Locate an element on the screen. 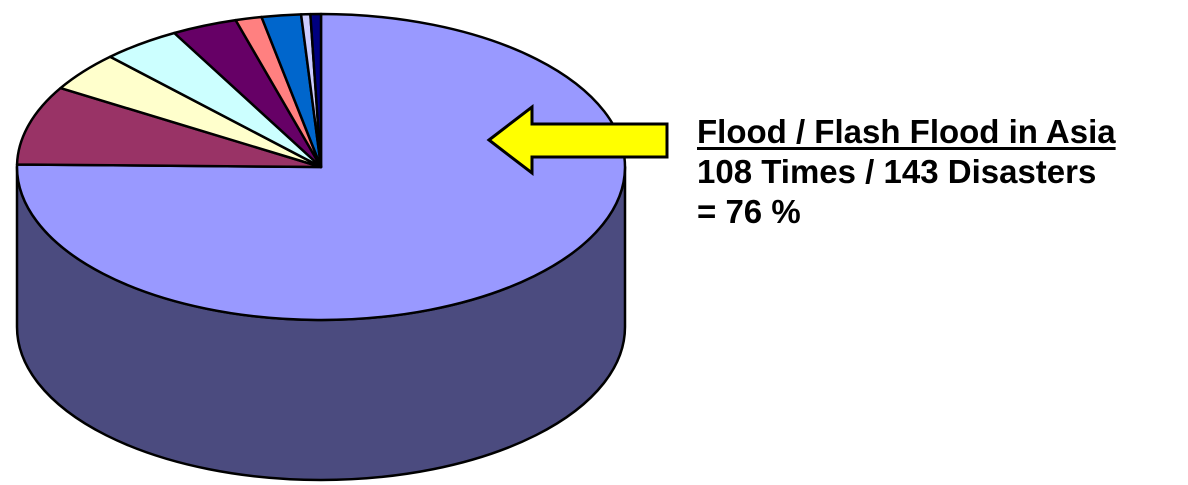 The height and width of the screenshot is (485, 1188). pointer-arrow is located at coordinates (577, 140).